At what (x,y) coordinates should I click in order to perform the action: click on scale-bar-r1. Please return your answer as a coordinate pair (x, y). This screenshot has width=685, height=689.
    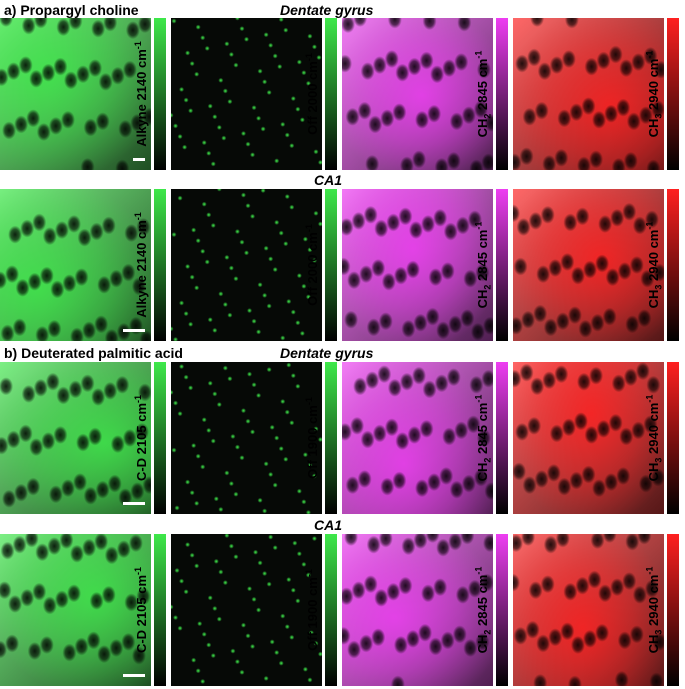
    Looking at the image, I should click on (139, 159).